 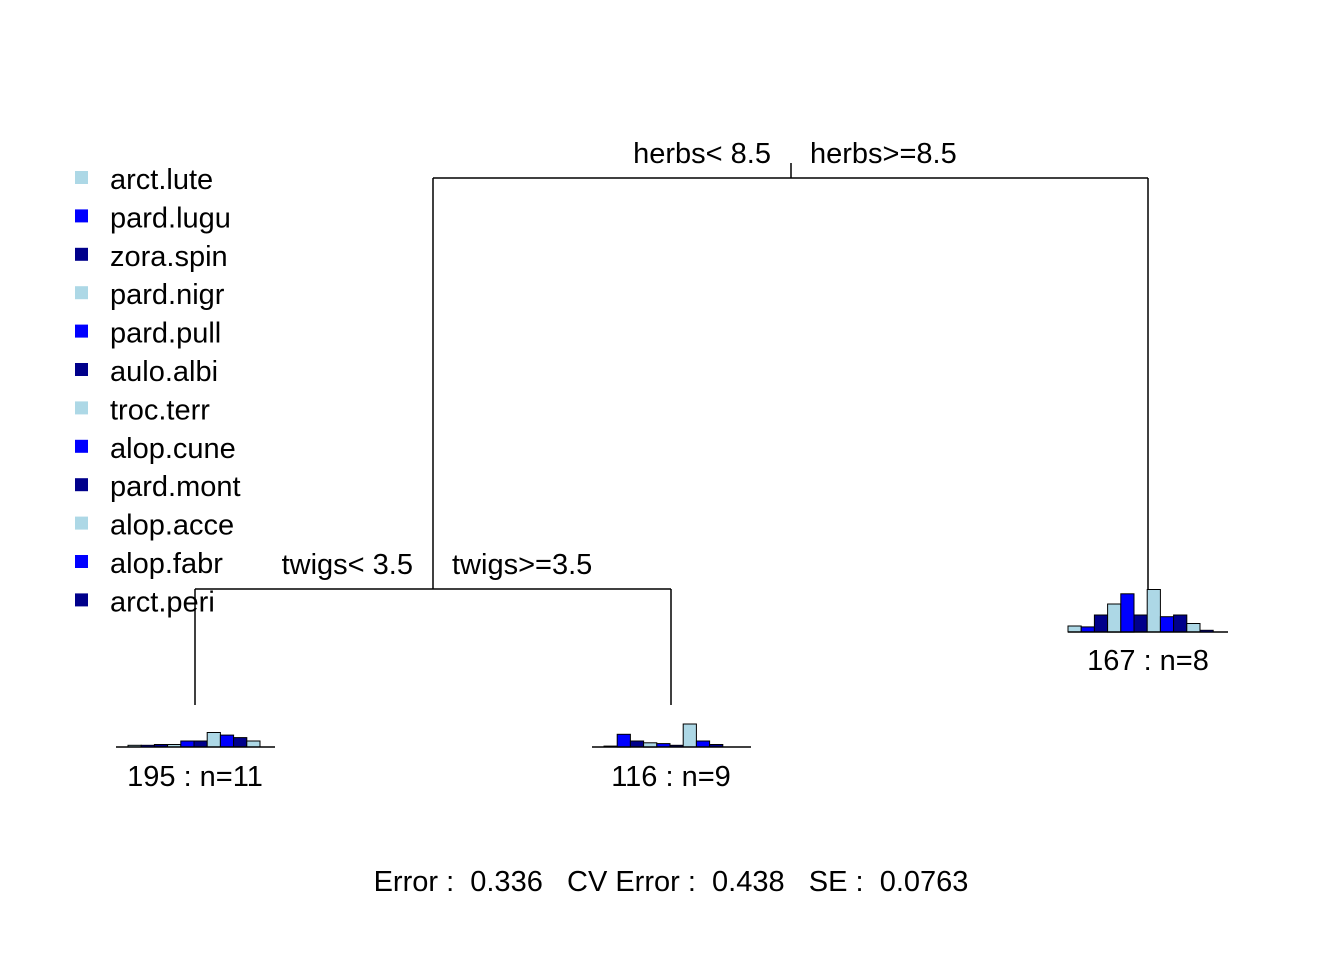 I want to click on legend-label-10: alop.acce, so click(x=172, y=526).